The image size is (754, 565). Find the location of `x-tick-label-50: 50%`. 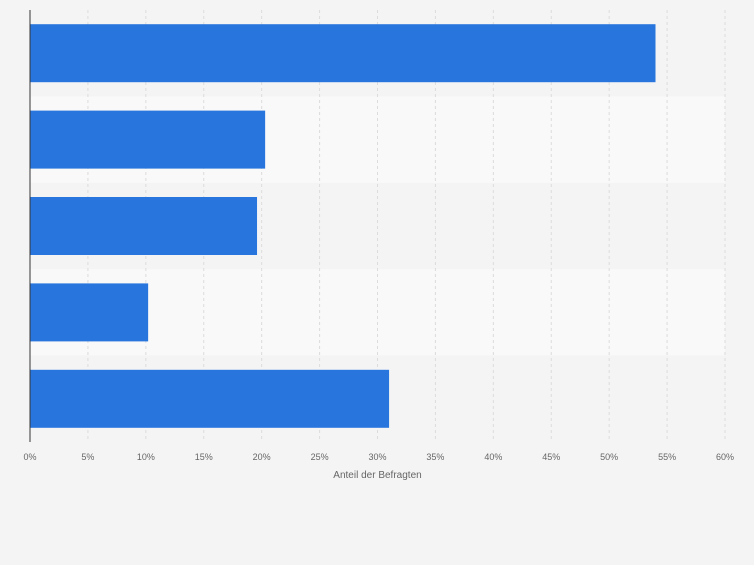

x-tick-label-50: 50% is located at coordinates (609, 457).